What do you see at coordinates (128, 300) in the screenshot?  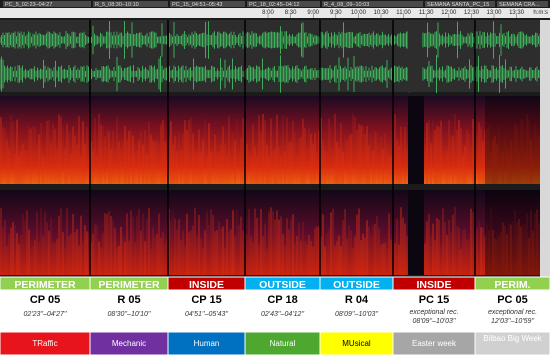 I see `code: R 05` at bounding box center [128, 300].